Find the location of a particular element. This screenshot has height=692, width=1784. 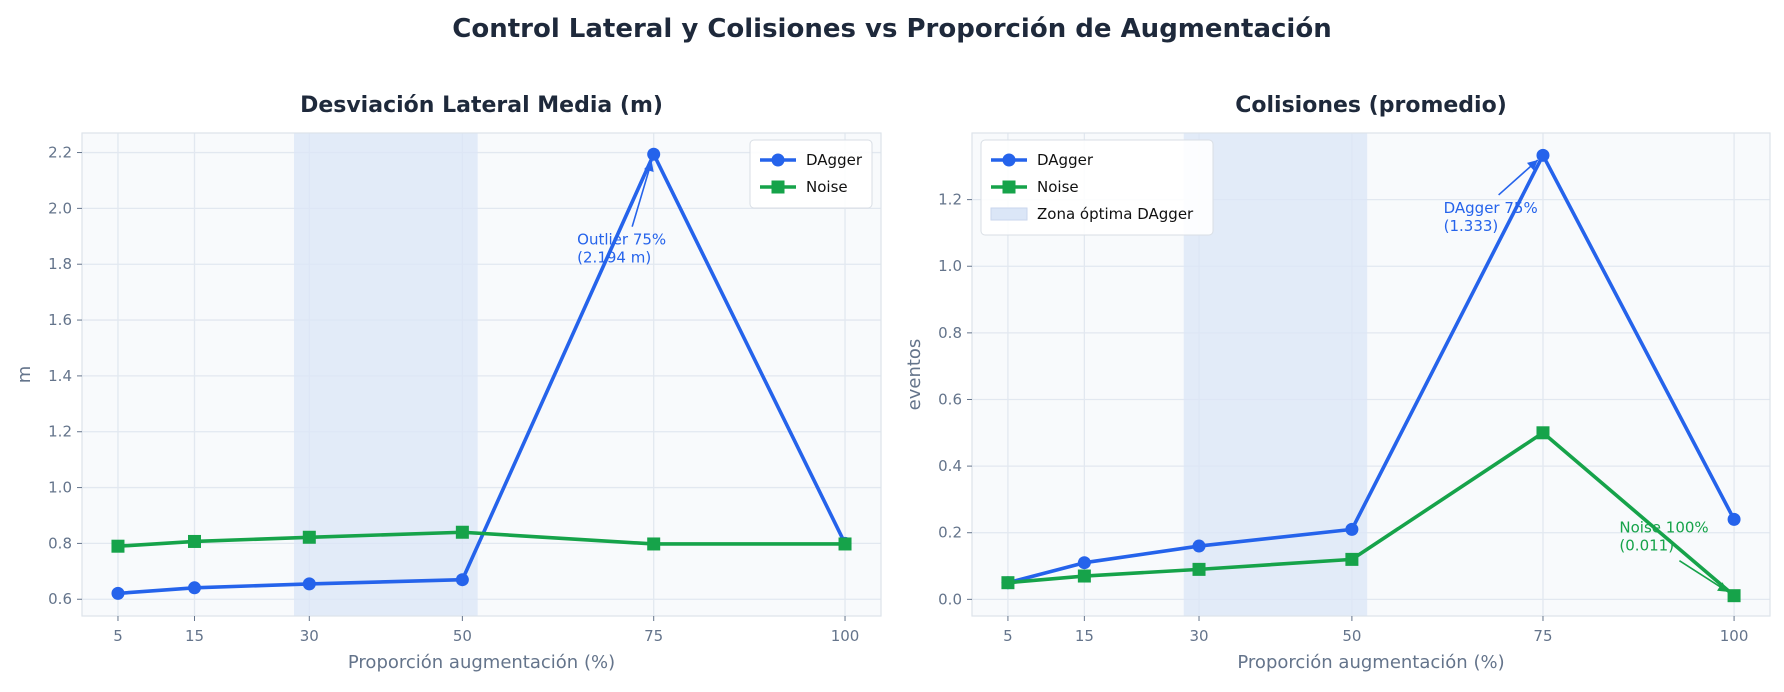

chart2-ytick-label-6: 1.2 is located at coordinates (950, 200).